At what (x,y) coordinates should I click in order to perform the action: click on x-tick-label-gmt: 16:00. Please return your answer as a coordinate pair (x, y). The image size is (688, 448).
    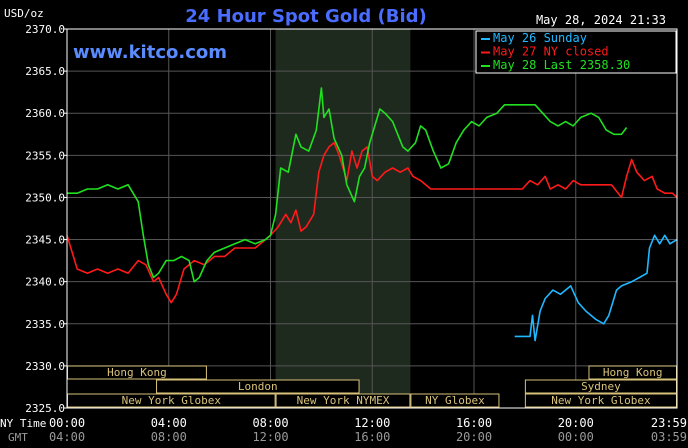
    Looking at the image, I should click on (372, 437).